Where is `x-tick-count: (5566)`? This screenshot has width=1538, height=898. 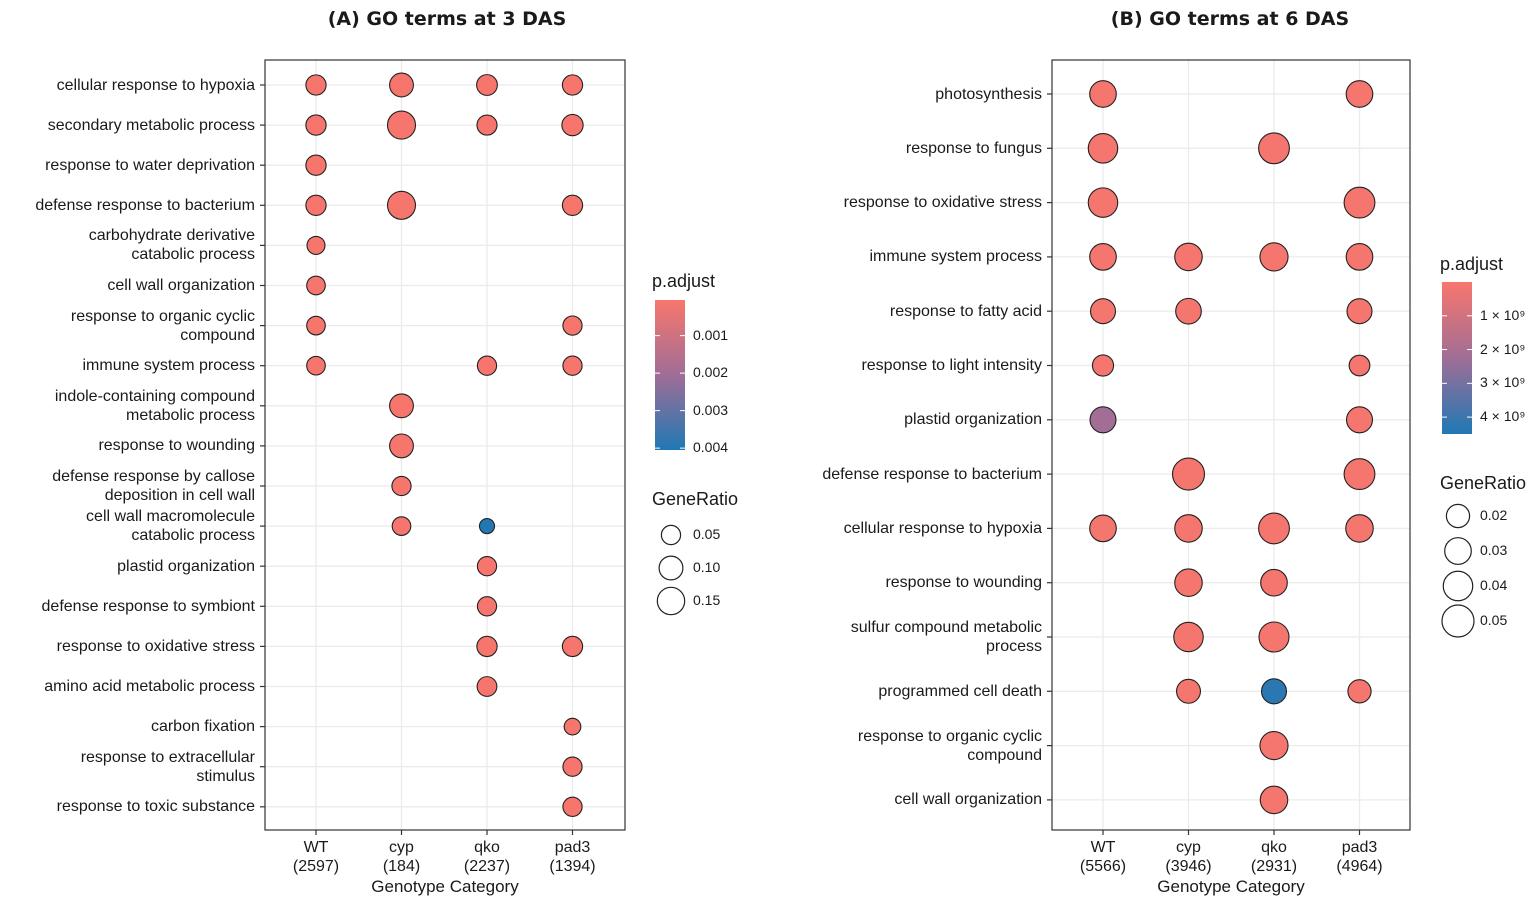
x-tick-count: (5566) is located at coordinates (1103, 866).